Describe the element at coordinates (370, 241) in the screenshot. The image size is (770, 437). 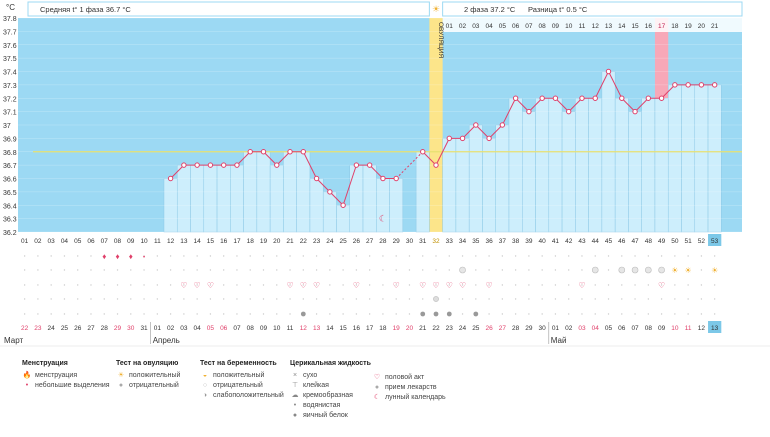
I see `x-tick-label: 27` at that location.